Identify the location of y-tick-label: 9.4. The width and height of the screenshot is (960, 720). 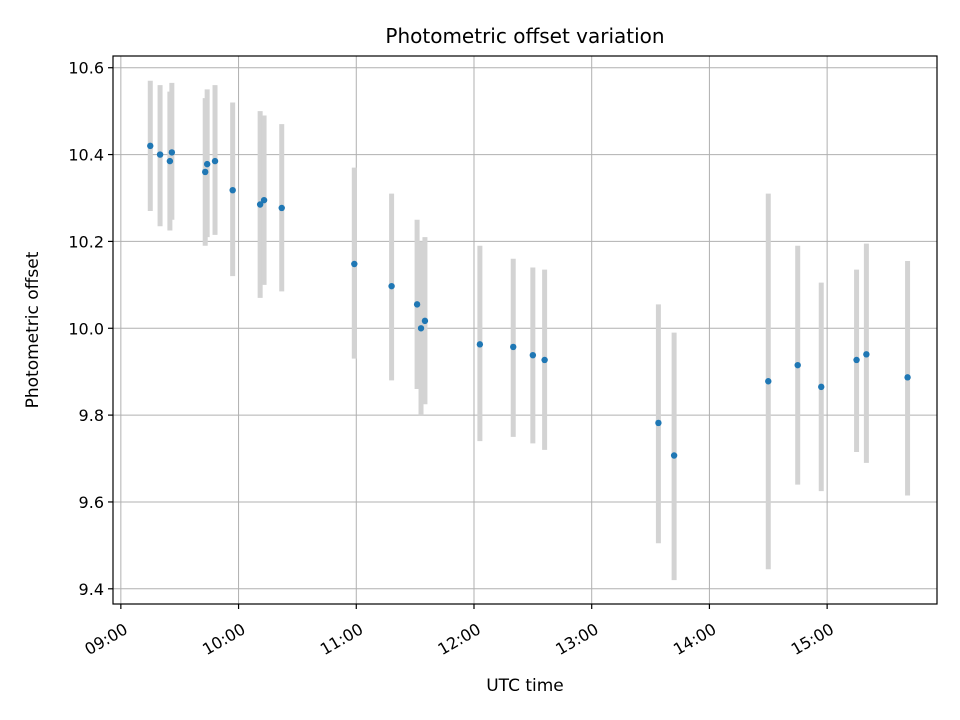
(91, 589).